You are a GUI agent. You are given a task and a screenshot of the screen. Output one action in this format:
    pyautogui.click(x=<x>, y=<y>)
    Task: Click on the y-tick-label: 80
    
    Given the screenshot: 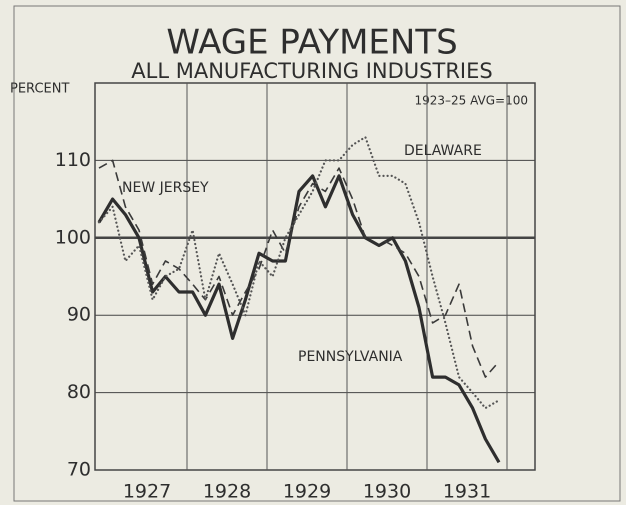 What is the action you would take?
    pyautogui.click(x=79, y=392)
    